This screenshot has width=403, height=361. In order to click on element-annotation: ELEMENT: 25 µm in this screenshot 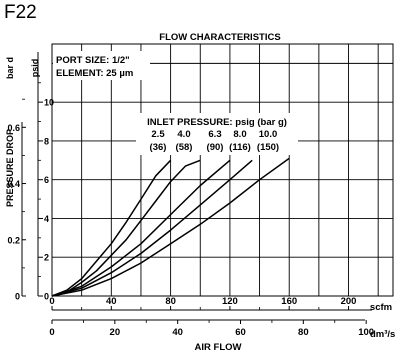, I will do `click(94, 73)`.